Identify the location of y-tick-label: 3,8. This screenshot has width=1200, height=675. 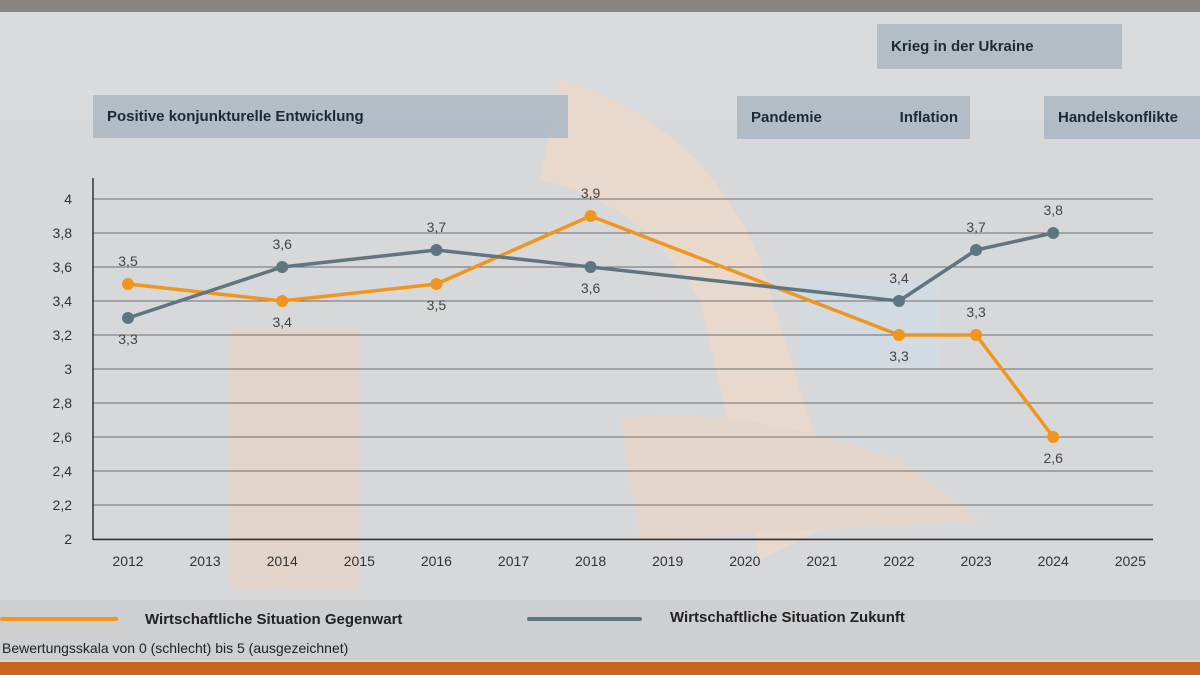
(63, 233).